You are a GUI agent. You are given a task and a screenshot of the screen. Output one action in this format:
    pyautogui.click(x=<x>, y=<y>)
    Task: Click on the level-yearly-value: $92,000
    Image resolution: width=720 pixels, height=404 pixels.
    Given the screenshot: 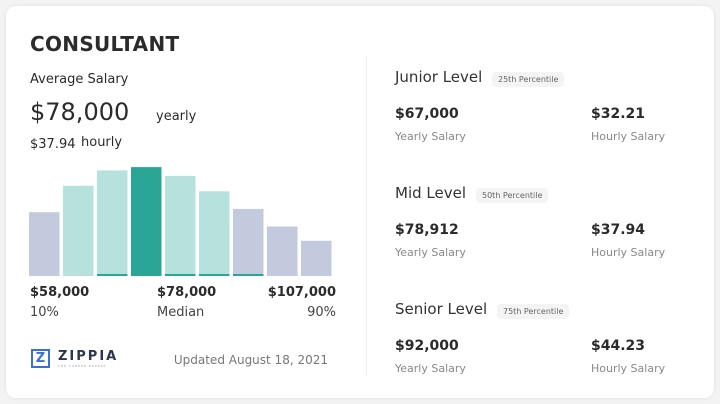 What is the action you would take?
    pyautogui.click(x=427, y=346)
    